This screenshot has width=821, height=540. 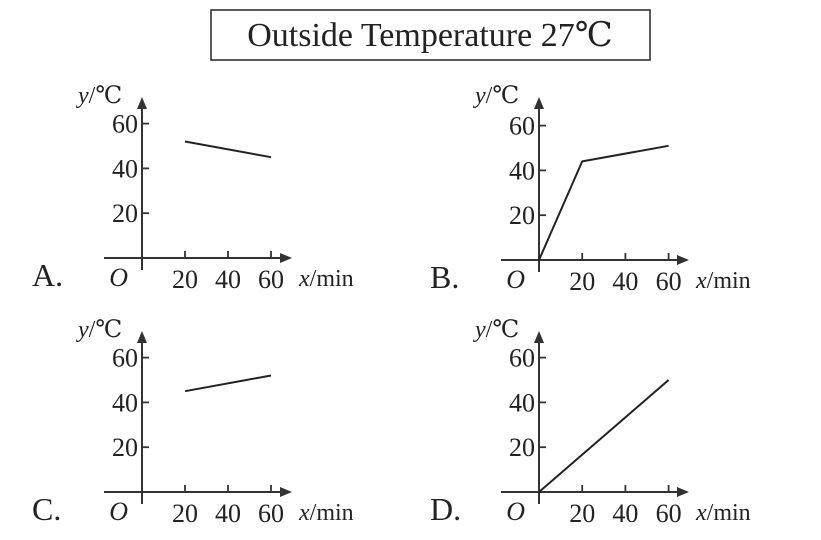 I want to click on chart-title: Outside Temperature 27℃, so click(x=429, y=35).